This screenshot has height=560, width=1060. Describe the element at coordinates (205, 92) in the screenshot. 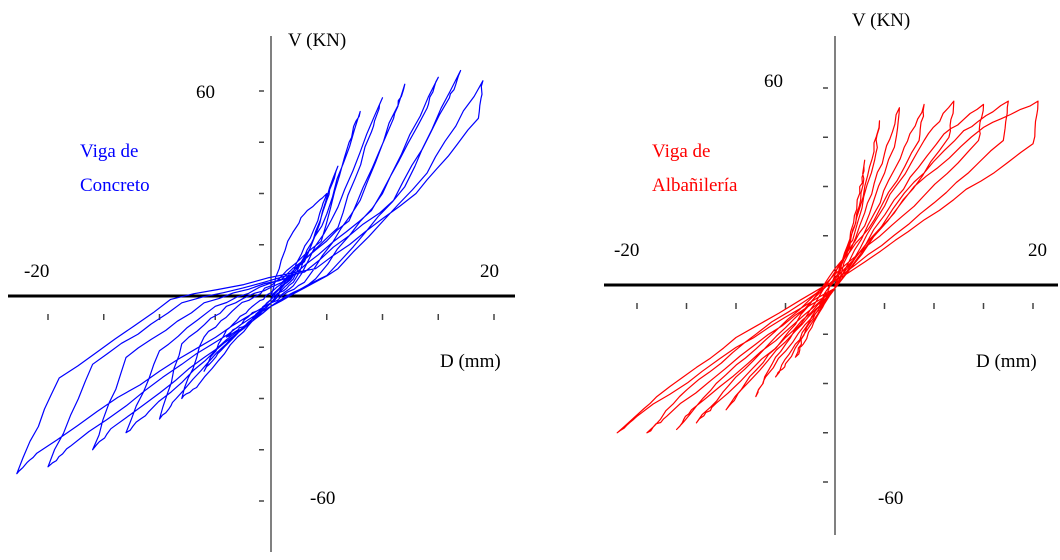

I see `left-y-top-tick-label: 60` at that location.